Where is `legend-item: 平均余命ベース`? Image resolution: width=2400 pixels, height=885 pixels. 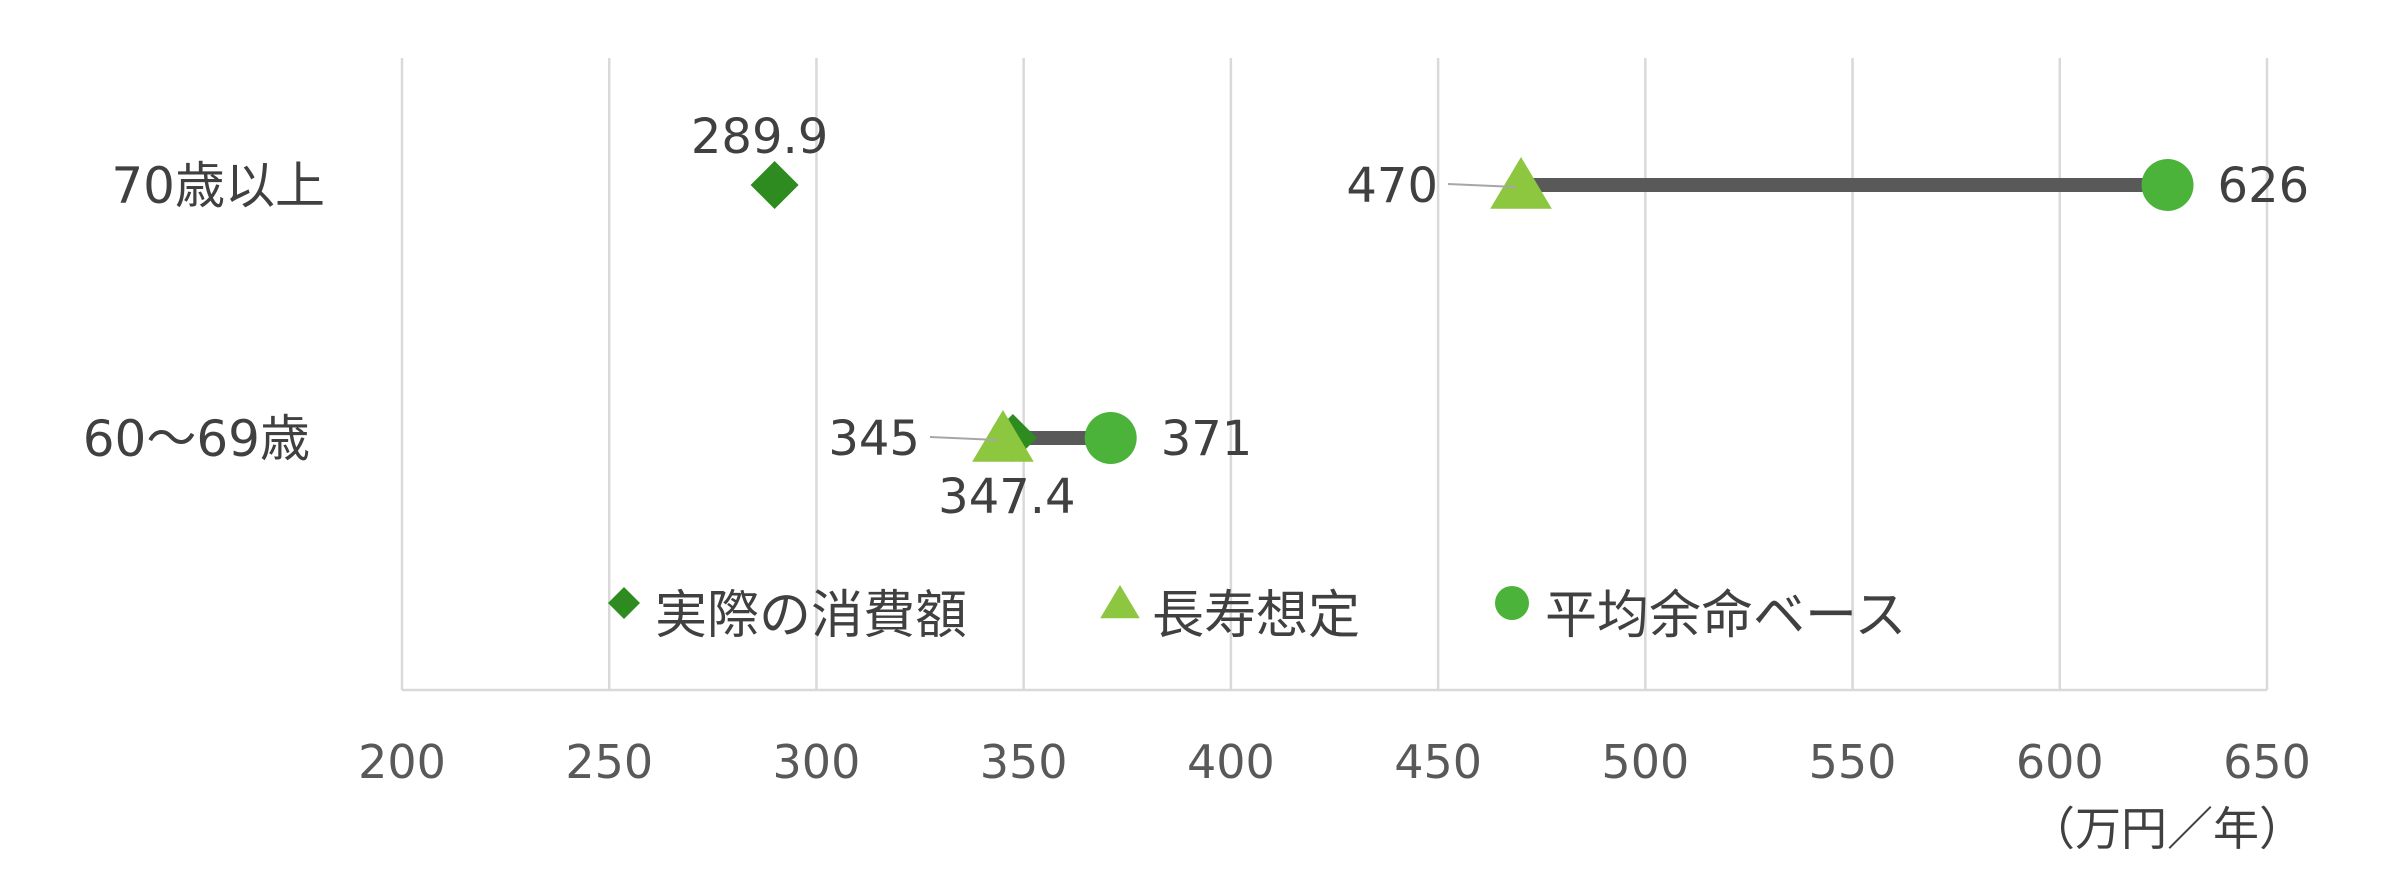
legend-item: 平均余命ベース is located at coordinates (1700, 616).